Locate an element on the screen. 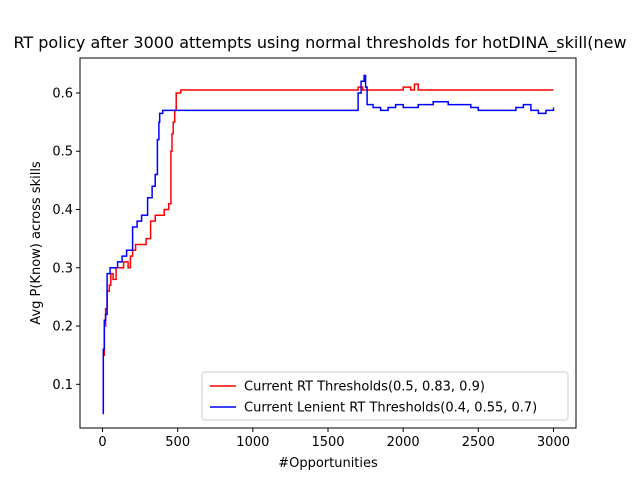 This screenshot has height=485, width=640. x-tick-label: 1000 is located at coordinates (252, 442).